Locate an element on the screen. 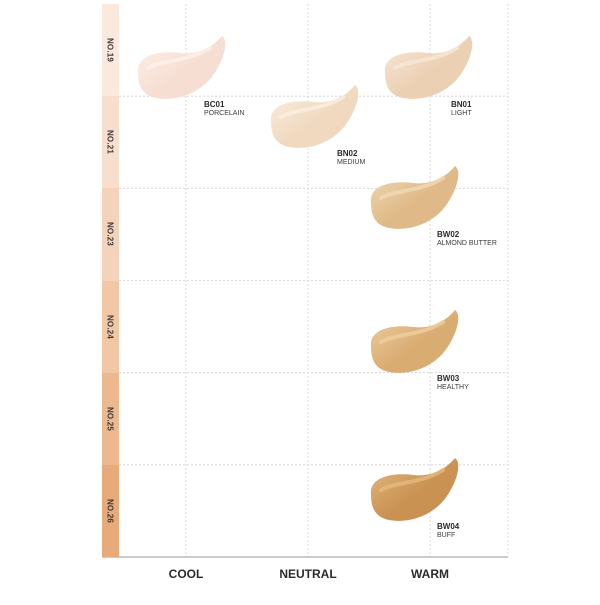 The height and width of the screenshot is (605, 600). shade-label: NO.24 is located at coordinates (110, 326).